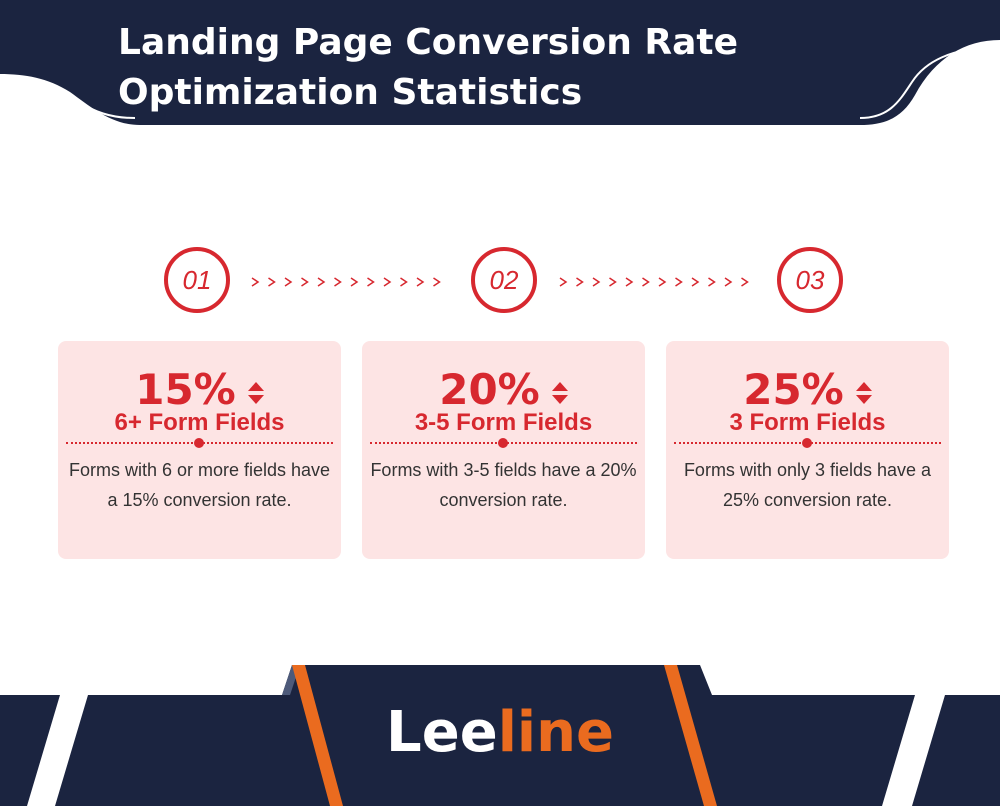 The width and height of the screenshot is (1000, 806). I want to click on step-badge: 01, so click(197, 280).